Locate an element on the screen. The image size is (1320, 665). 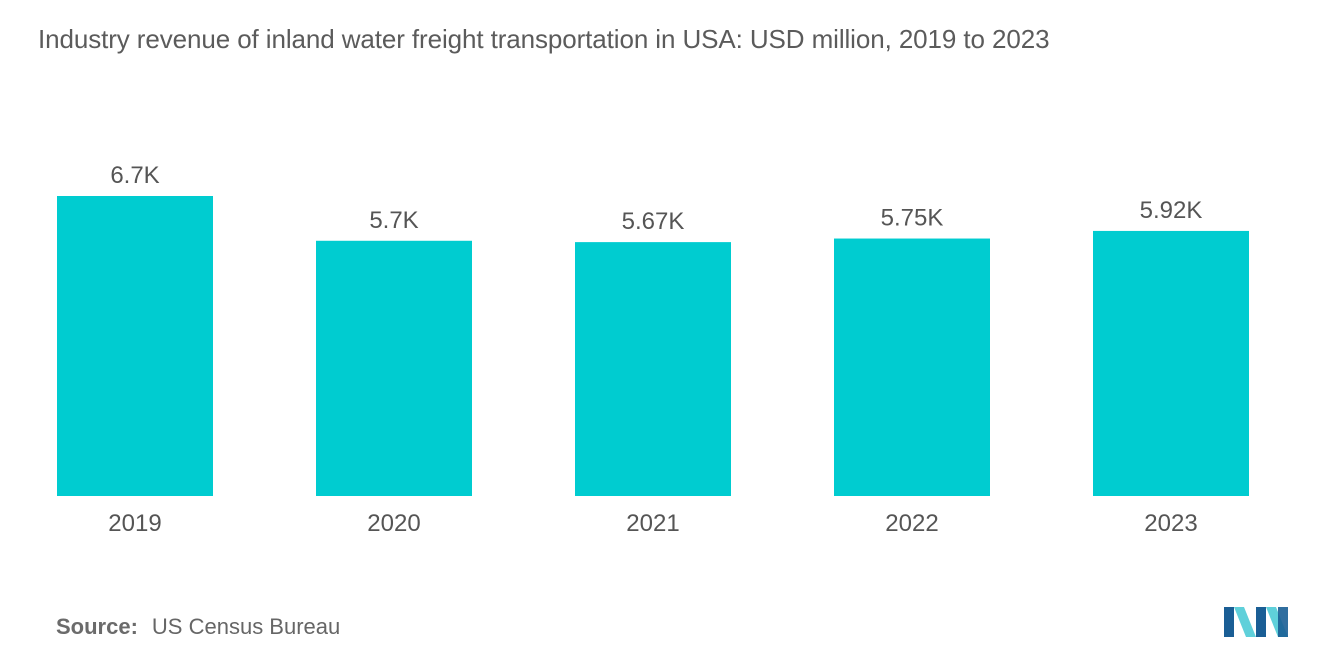
data-label-2020: 5.7K is located at coordinates (393, 220).